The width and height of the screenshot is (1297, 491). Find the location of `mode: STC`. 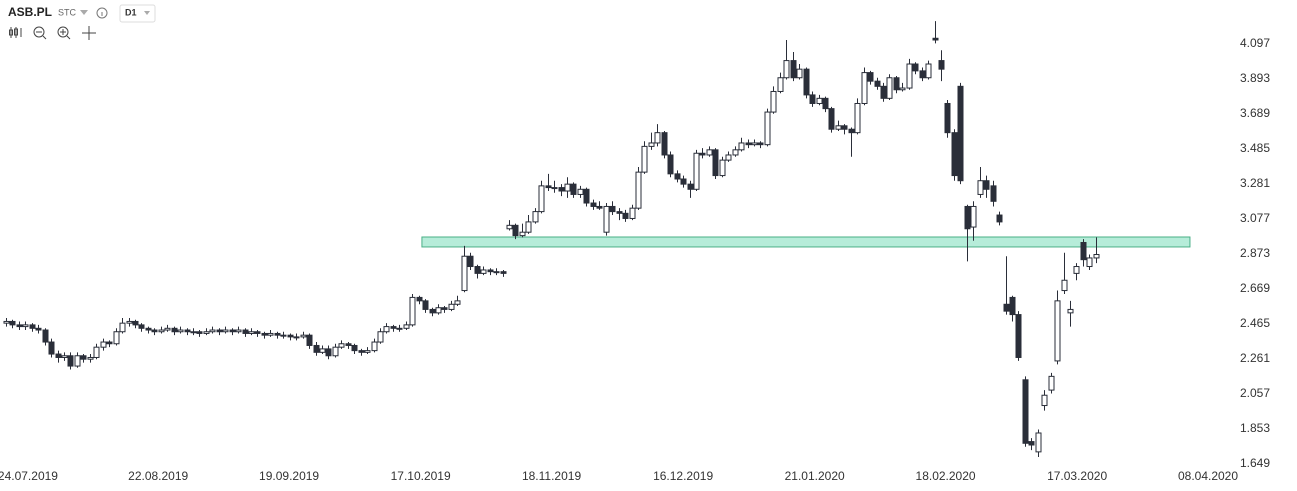

mode: STC is located at coordinates (67, 12).